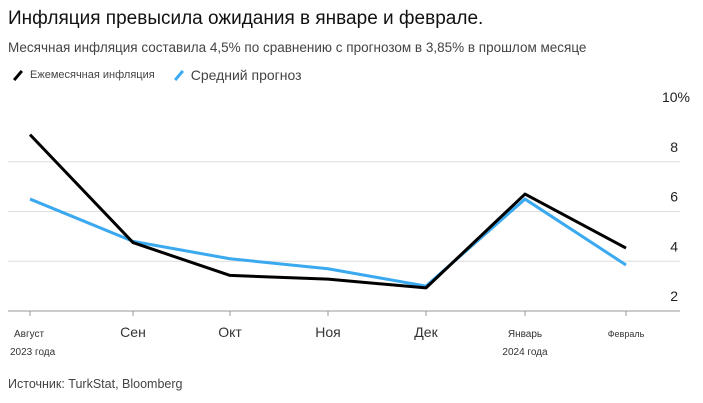 This screenshot has height=403, width=703. Describe the element at coordinates (674, 246) in the screenshot. I see `y-tick-label: 4` at that location.